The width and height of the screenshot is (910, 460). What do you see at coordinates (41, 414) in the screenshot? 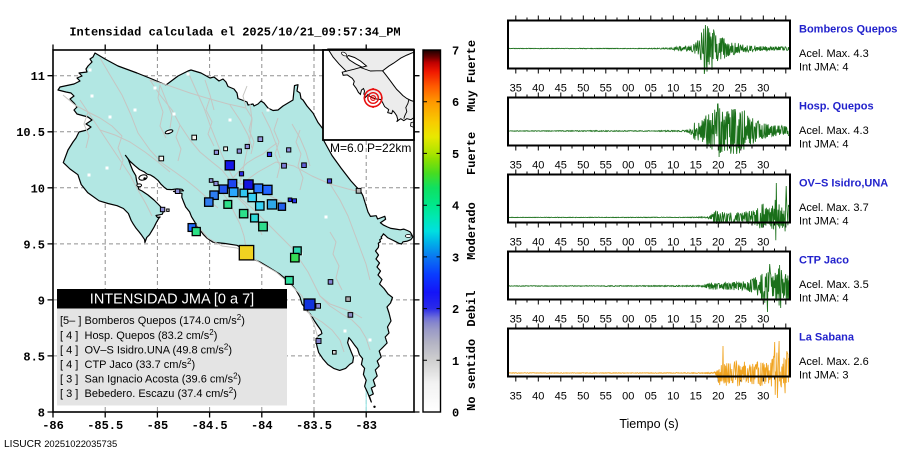
I see `svg-text: 8` at bounding box center [41, 414].